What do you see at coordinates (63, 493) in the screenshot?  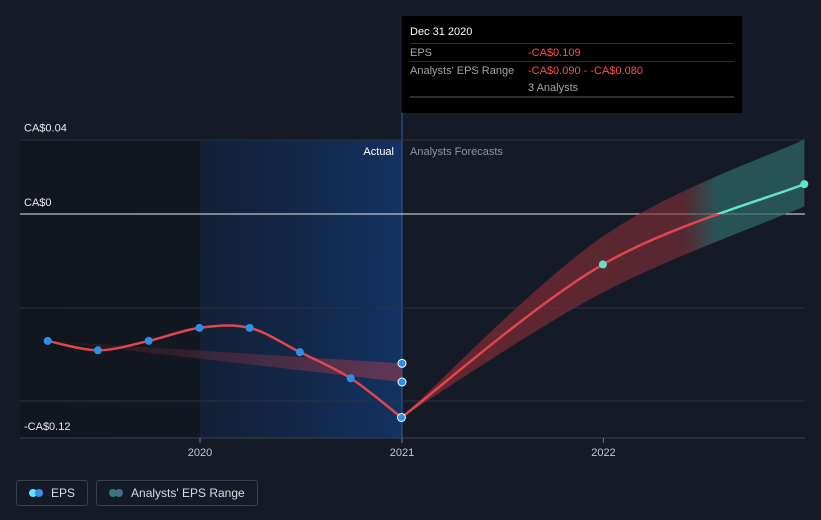 I see `legend-eps-label: EPS` at bounding box center [63, 493].